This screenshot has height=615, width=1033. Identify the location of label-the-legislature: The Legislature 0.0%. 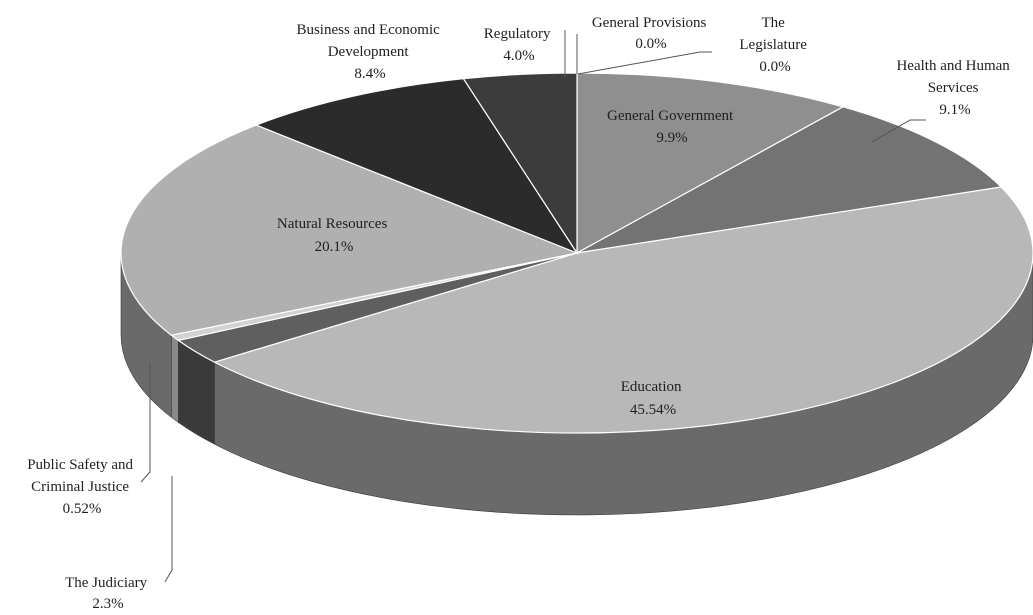
(774, 45).